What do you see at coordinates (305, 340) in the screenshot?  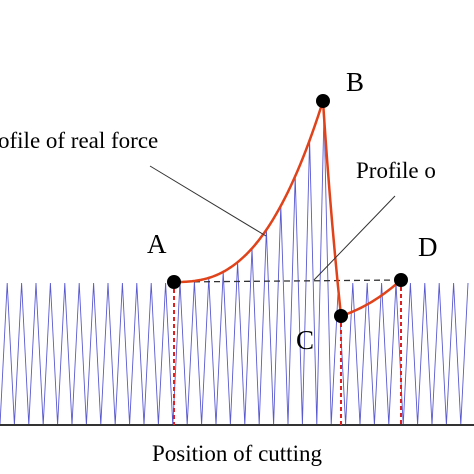 I see `point-label: C` at bounding box center [305, 340].